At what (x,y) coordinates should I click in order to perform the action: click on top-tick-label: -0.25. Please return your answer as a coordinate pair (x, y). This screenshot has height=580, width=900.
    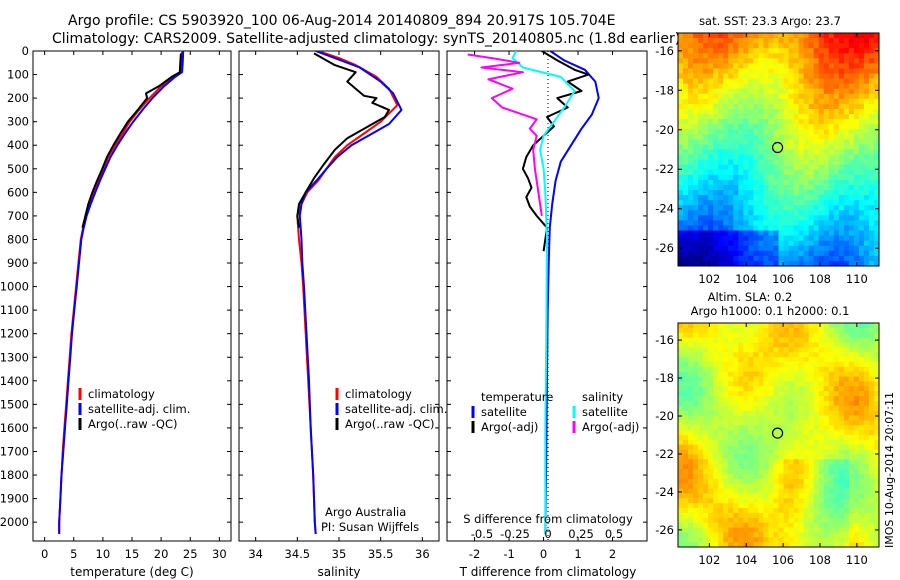
    Looking at the image, I should click on (515, 534).